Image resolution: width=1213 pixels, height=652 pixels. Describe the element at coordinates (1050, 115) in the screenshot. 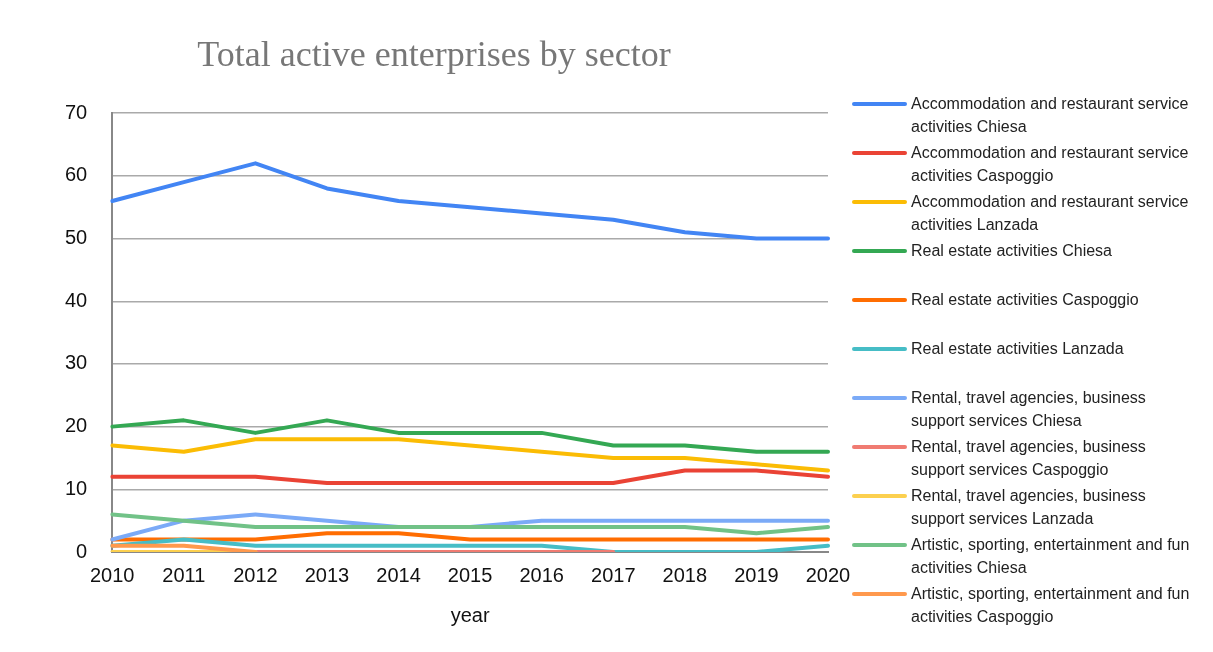

I see `legend-label: Accommodation and restaurant service activities Chiesa` at that location.